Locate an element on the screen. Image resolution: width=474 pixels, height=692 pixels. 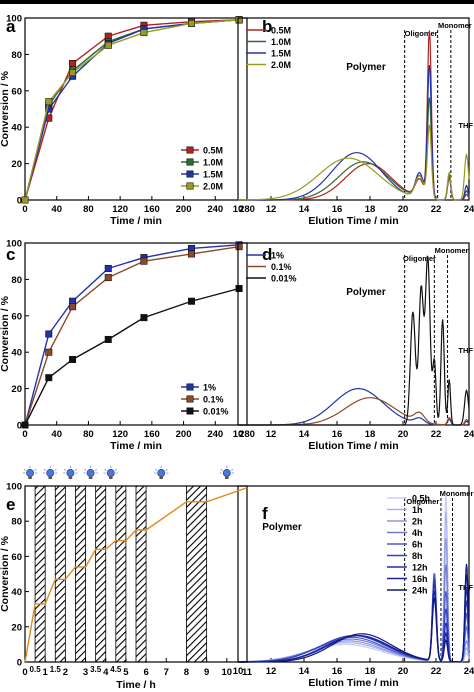
y-tick-label-c: 80 is located at coordinates (16, 280).